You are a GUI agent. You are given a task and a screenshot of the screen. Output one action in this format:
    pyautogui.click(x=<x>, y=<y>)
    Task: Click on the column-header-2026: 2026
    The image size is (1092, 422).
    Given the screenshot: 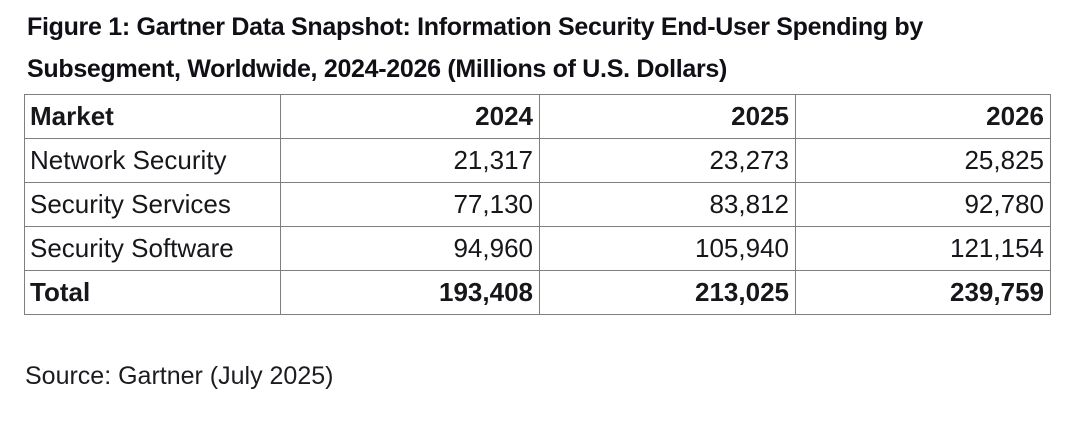 What is the action you would take?
    pyautogui.click(x=923, y=116)
    